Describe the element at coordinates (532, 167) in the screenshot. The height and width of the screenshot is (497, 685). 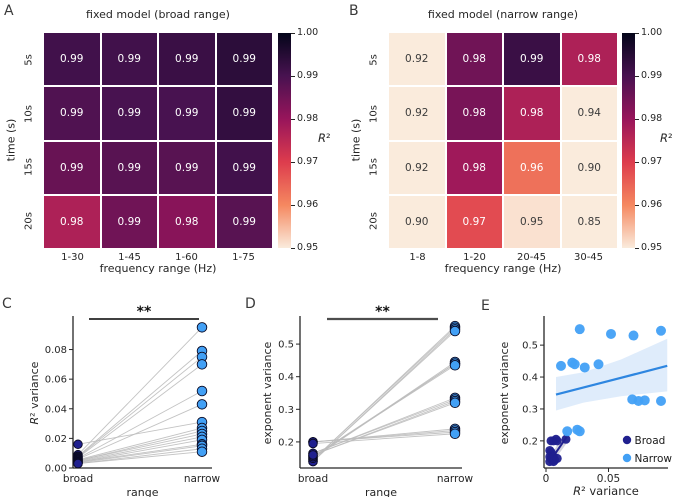
I see `heatmap-cell: 0.96` at that location.